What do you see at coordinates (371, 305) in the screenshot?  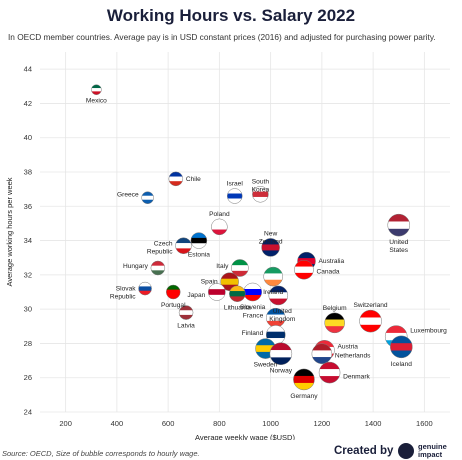 I see `label-switzerland: Switzerland` at bounding box center [371, 305].